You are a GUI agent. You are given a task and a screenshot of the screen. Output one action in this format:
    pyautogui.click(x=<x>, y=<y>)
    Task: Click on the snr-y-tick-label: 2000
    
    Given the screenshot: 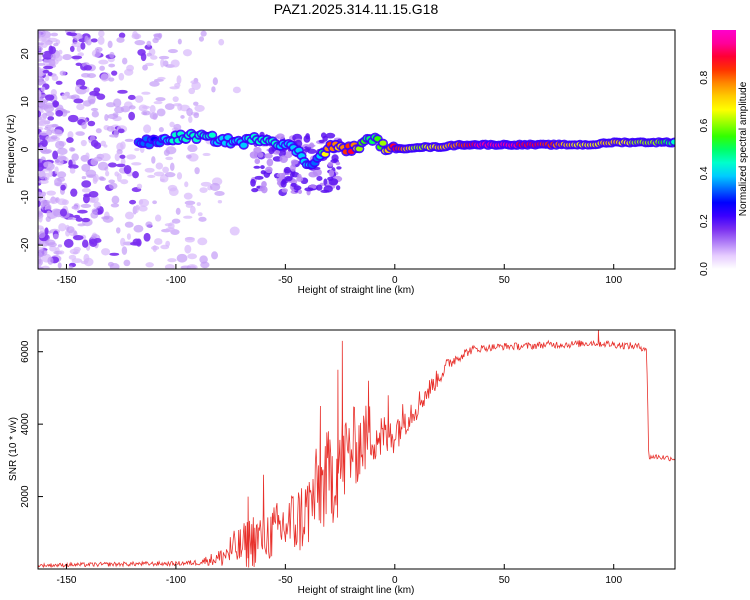 What is the action you would take?
    pyautogui.click(x=25, y=496)
    